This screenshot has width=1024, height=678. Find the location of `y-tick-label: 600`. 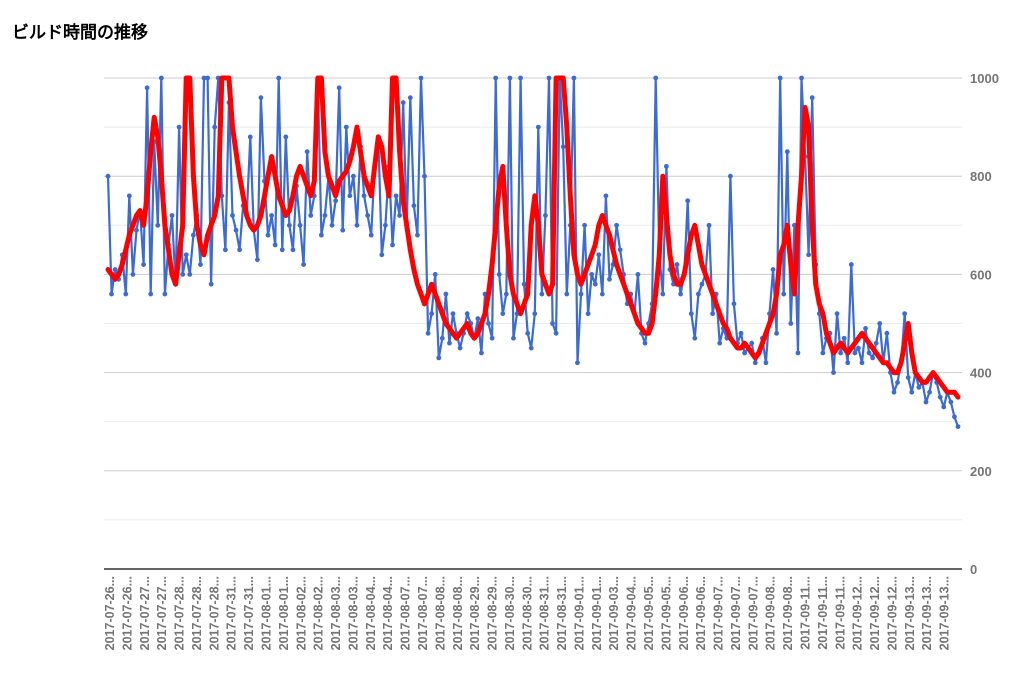

y-tick-label: 600 is located at coordinates (981, 274).